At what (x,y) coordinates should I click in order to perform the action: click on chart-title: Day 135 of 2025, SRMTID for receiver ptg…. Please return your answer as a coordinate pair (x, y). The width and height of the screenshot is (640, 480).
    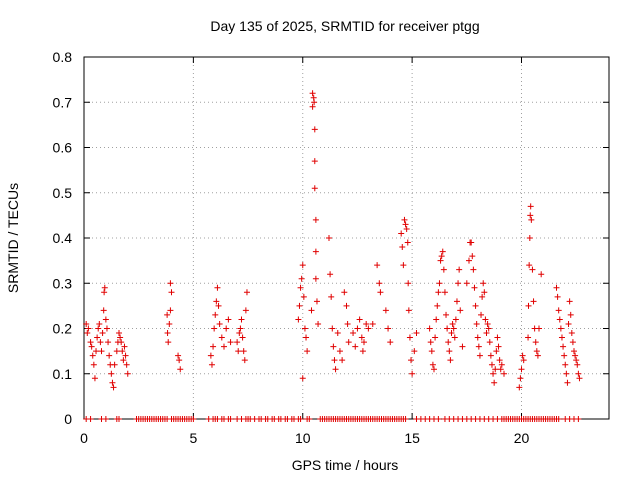
    Looking at the image, I should click on (344, 26).